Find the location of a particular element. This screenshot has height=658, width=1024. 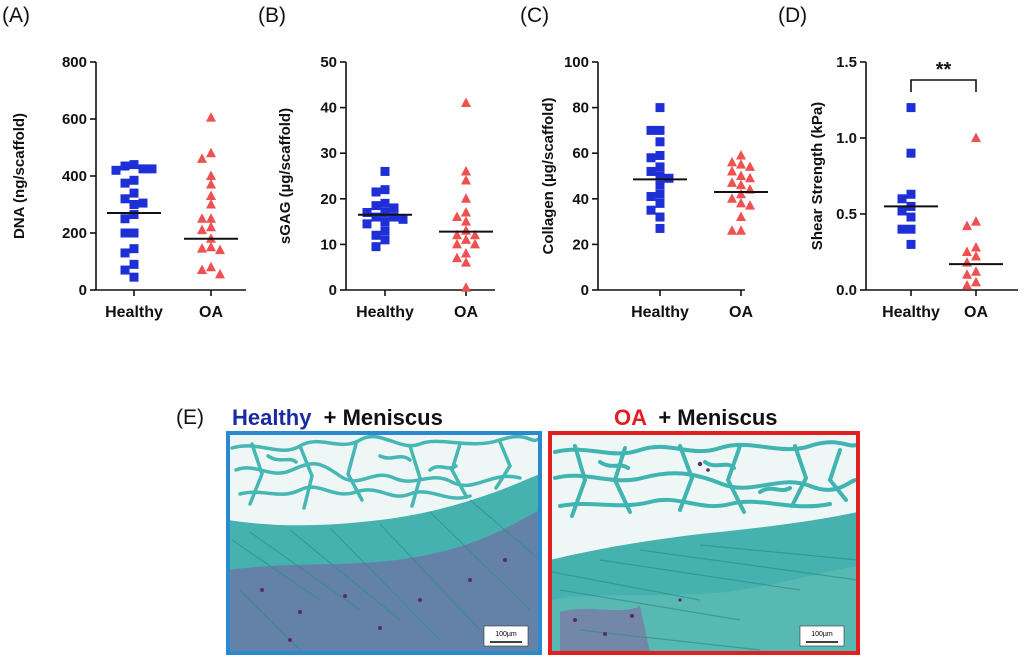

micrograph-oa: 100µm is located at coordinates (704, 543).